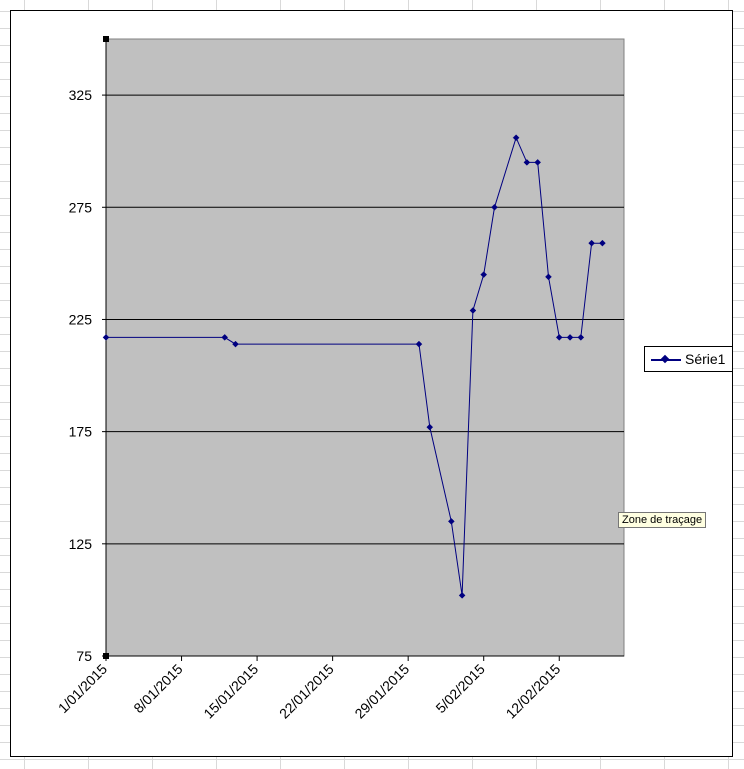 The width and height of the screenshot is (744, 769). Describe the element at coordinates (665, 359) in the screenshot. I see `legend-marker-icon` at that location.